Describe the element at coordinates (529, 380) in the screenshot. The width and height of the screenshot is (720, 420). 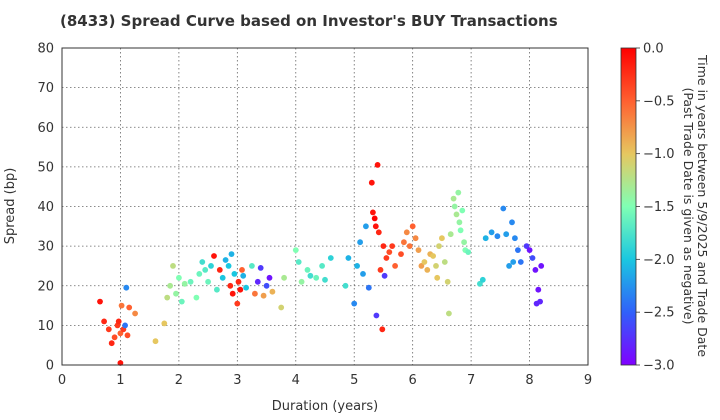
I see `x-tick-label: 8` at that location.